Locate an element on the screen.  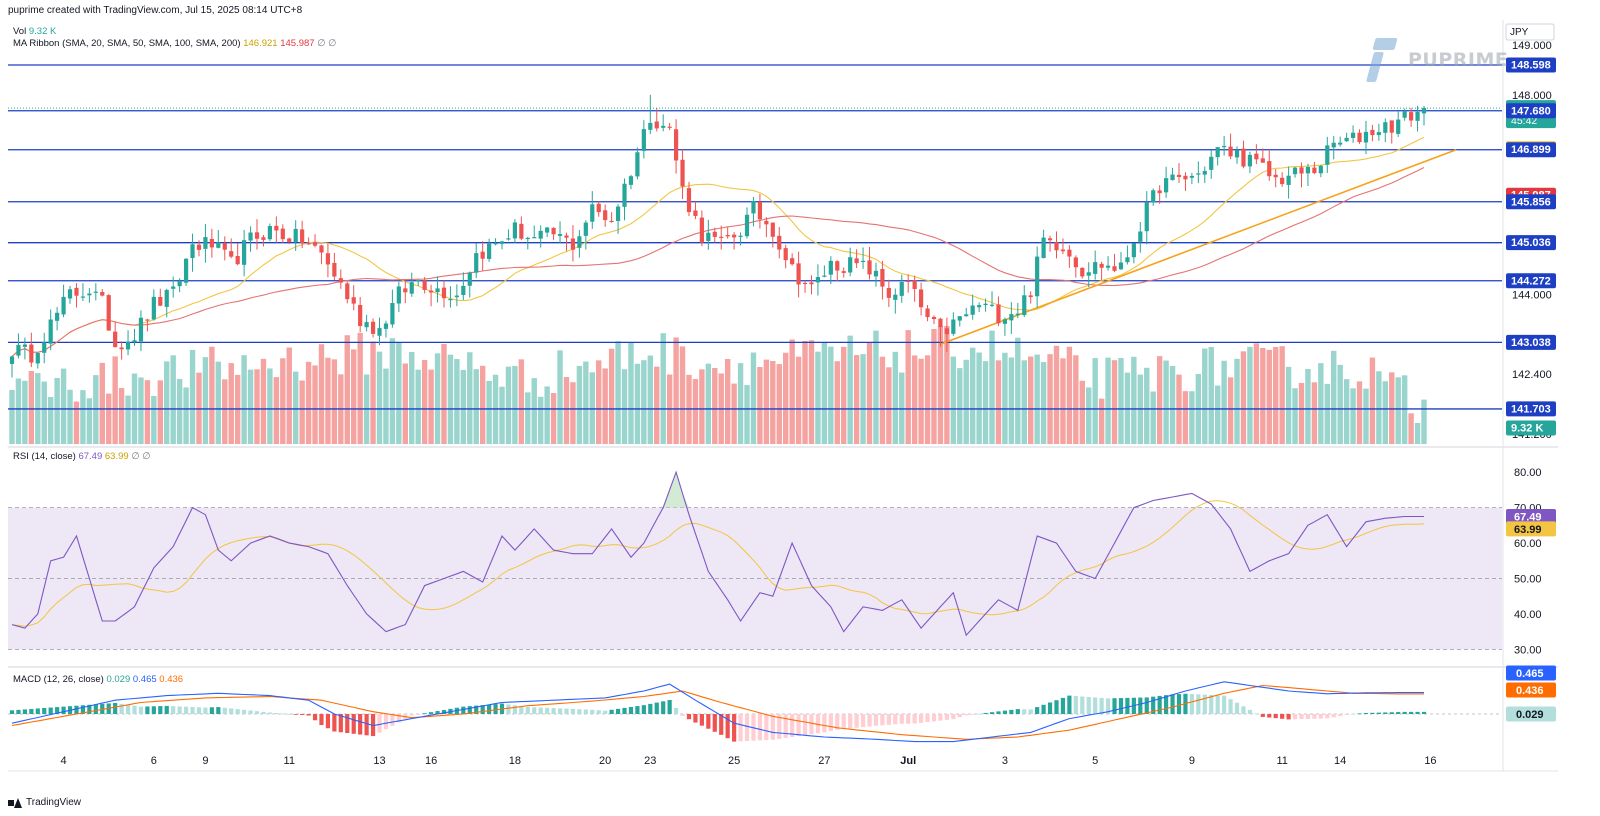
time-axis-tick: 11 is located at coordinates (1281, 761).